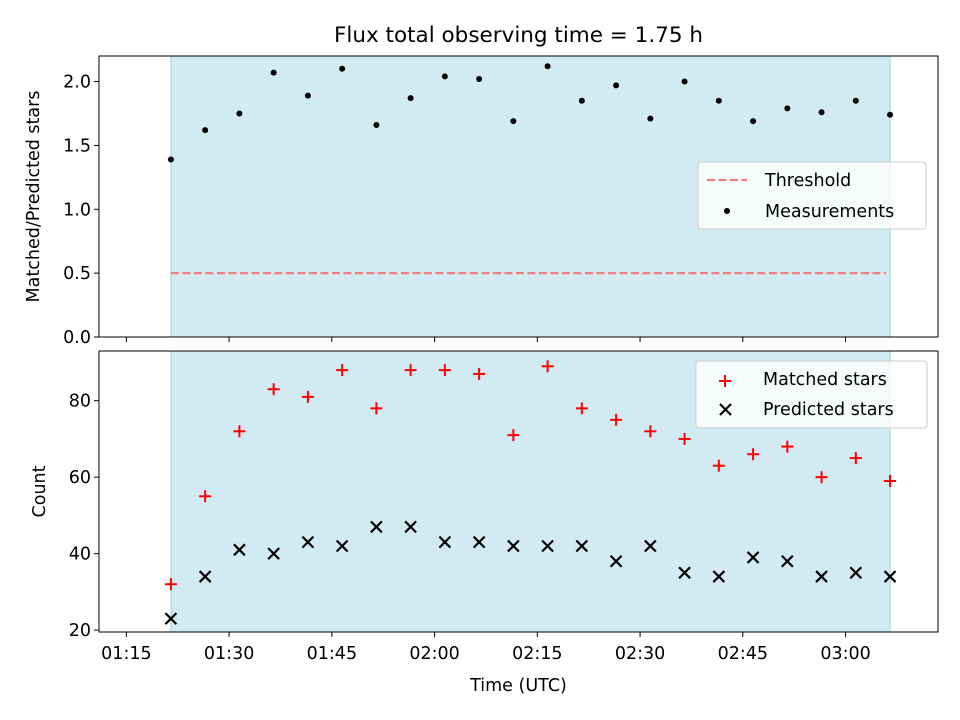  What do you see at coordinates (640, 654) in the screenshot?
I see `x-tick-label: 02:30` at bounding box center [640, 654].